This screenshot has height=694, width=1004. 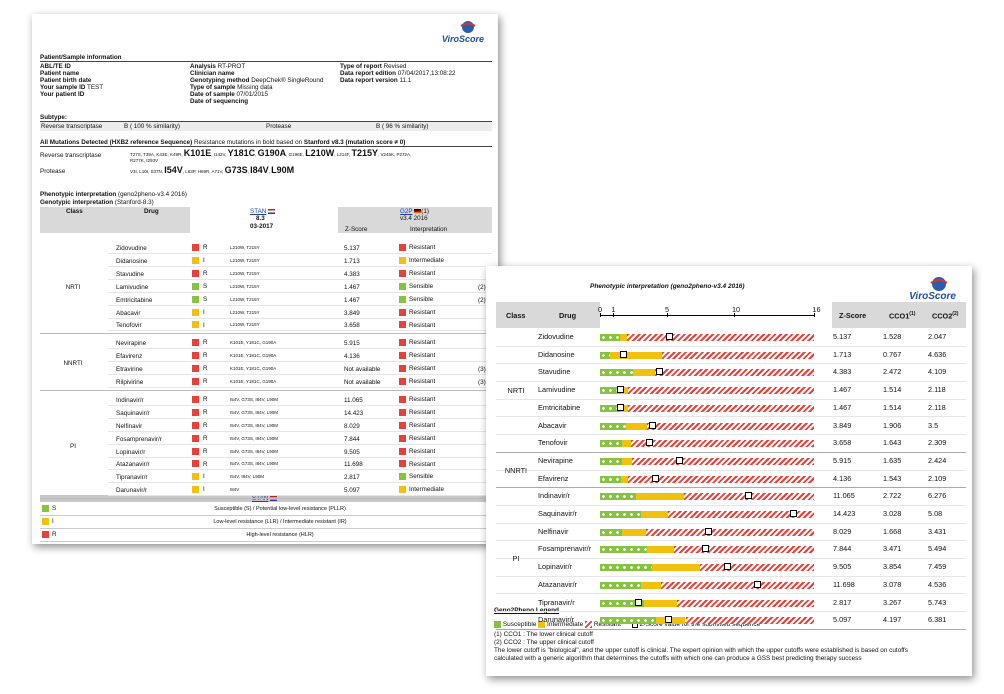 What do you see at coordinates (71, 87) in the screenshot?
I see `patient-field: Your sample ID TEST` at bounding box center [71, 87].